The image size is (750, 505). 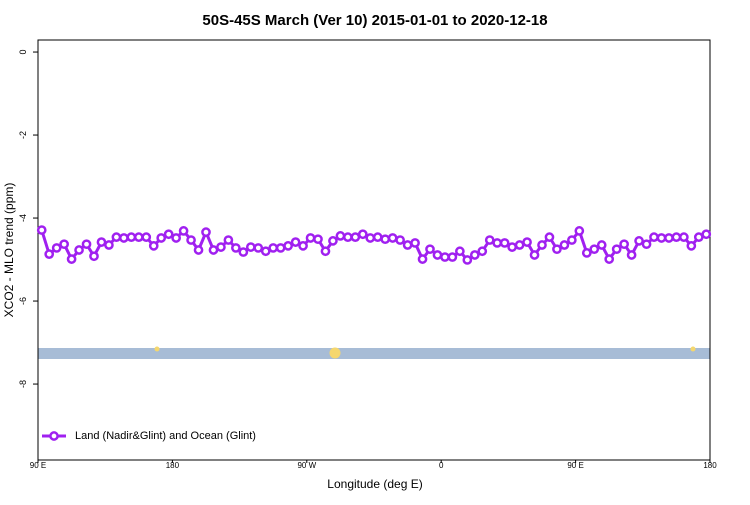 I want to click on y-tick-label: -8, so click(x=23, y=384).